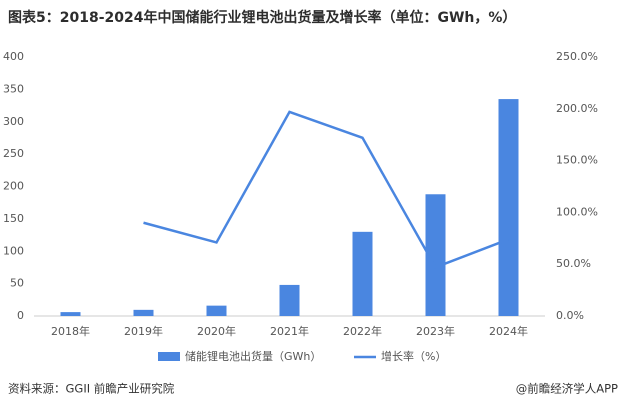  I want to click on y-tick-label: 300, so click(13, 121).